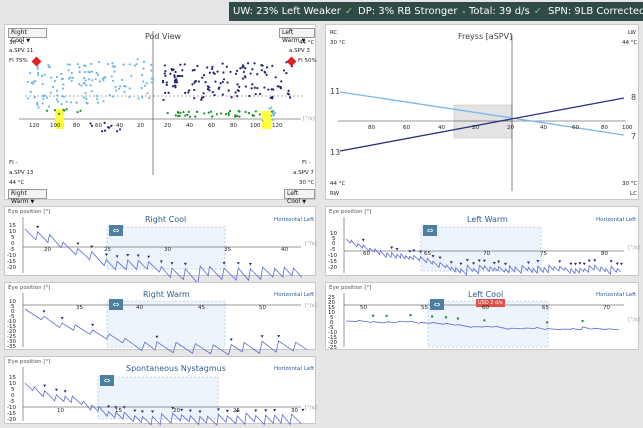  I want to click on y-tick: -35, so click(11, 347).